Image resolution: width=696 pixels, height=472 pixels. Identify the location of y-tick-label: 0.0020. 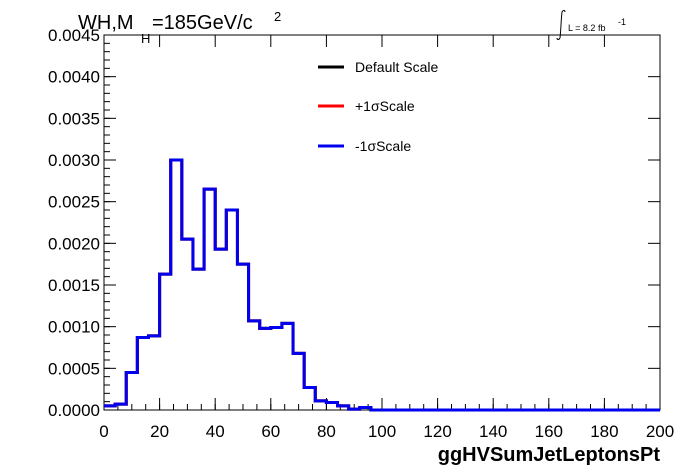
(74, 243).